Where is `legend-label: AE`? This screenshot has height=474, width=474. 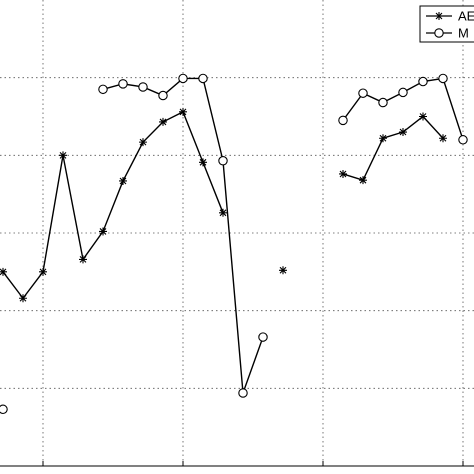
legend-label: AE is located at coordinates (466, 15).